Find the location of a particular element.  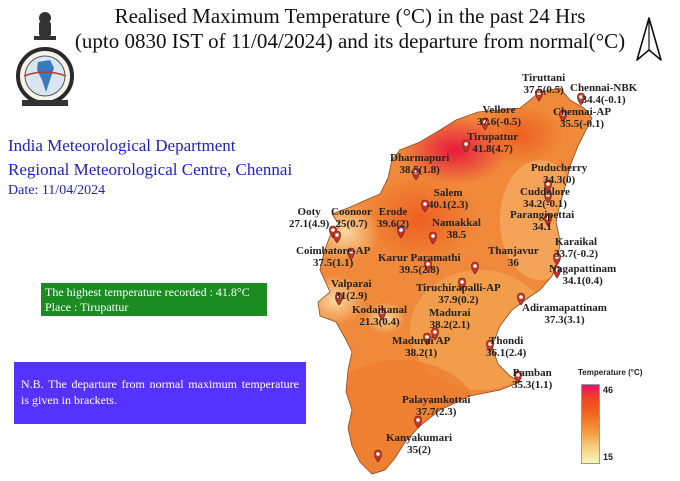

station-karaikal: Karaikal 33.7(-0.2) is located at coordinates (576, 248).